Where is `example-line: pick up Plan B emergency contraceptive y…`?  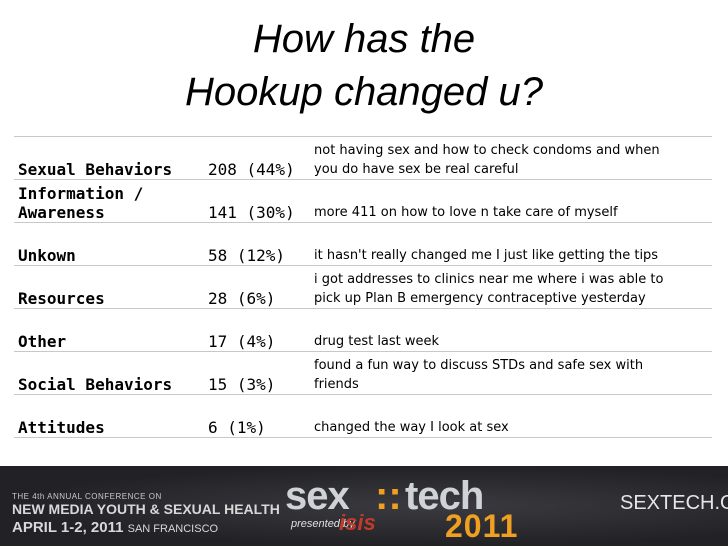
example-line: pick up Plan B emergency contraceptive y… is located at coordinates (480, 298).